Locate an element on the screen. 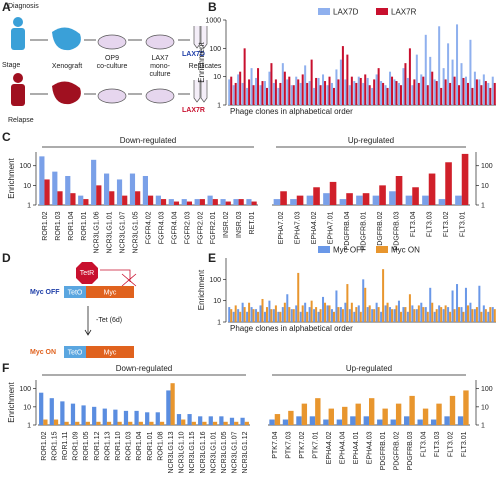 The width and height of the screenshot is (501, 477). x-tick-label: EPHA7.03 is located at coordinates (297, 227).